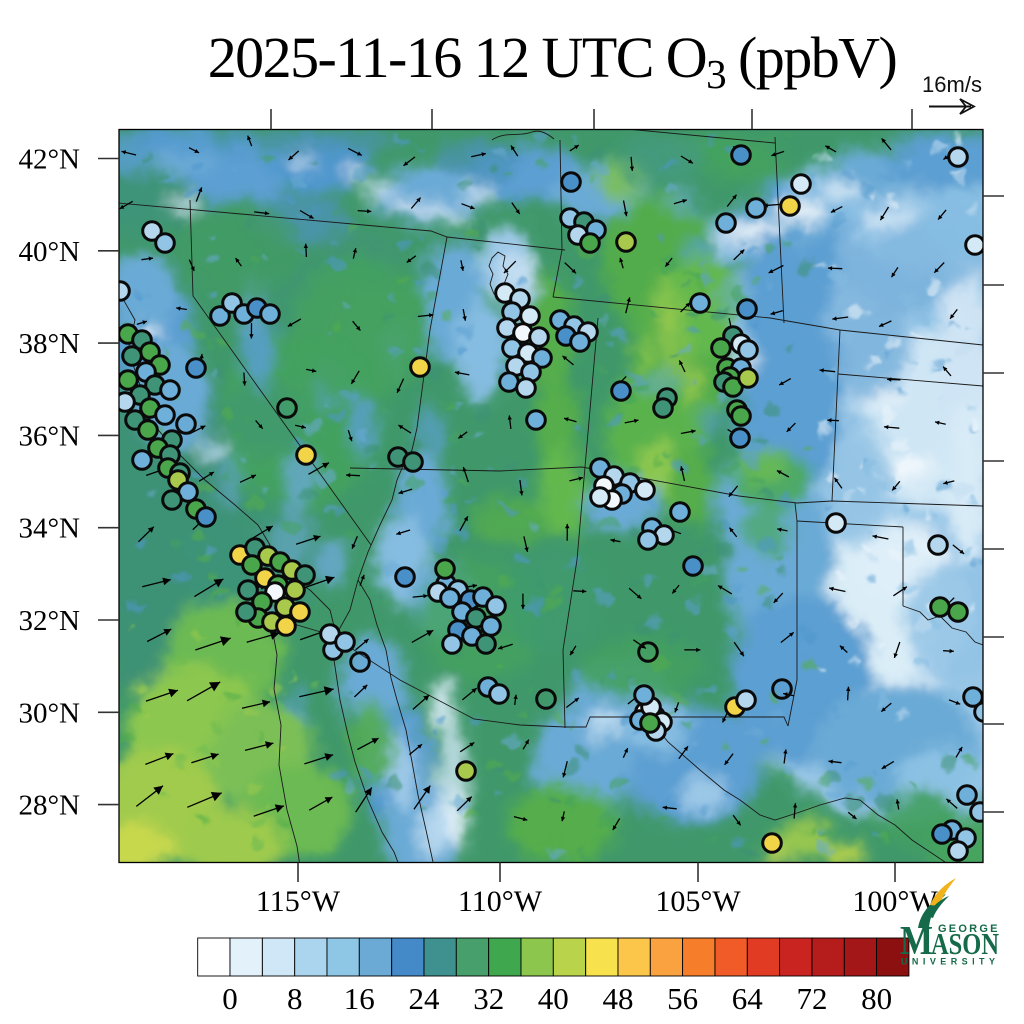  What do you see at coordinates (49, 436) in the screenshot?
I see `svg-text: 36°N` at bounding box center [49, 436].